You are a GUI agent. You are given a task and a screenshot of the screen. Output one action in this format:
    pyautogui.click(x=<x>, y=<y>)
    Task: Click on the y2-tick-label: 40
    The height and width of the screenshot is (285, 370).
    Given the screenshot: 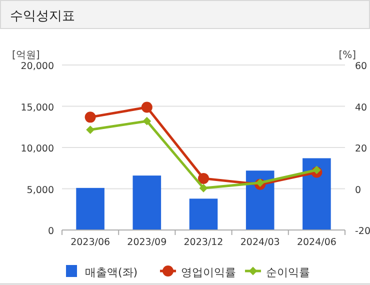 What is the action you would take?
    pyautogui.click(x=361, y=108)
    